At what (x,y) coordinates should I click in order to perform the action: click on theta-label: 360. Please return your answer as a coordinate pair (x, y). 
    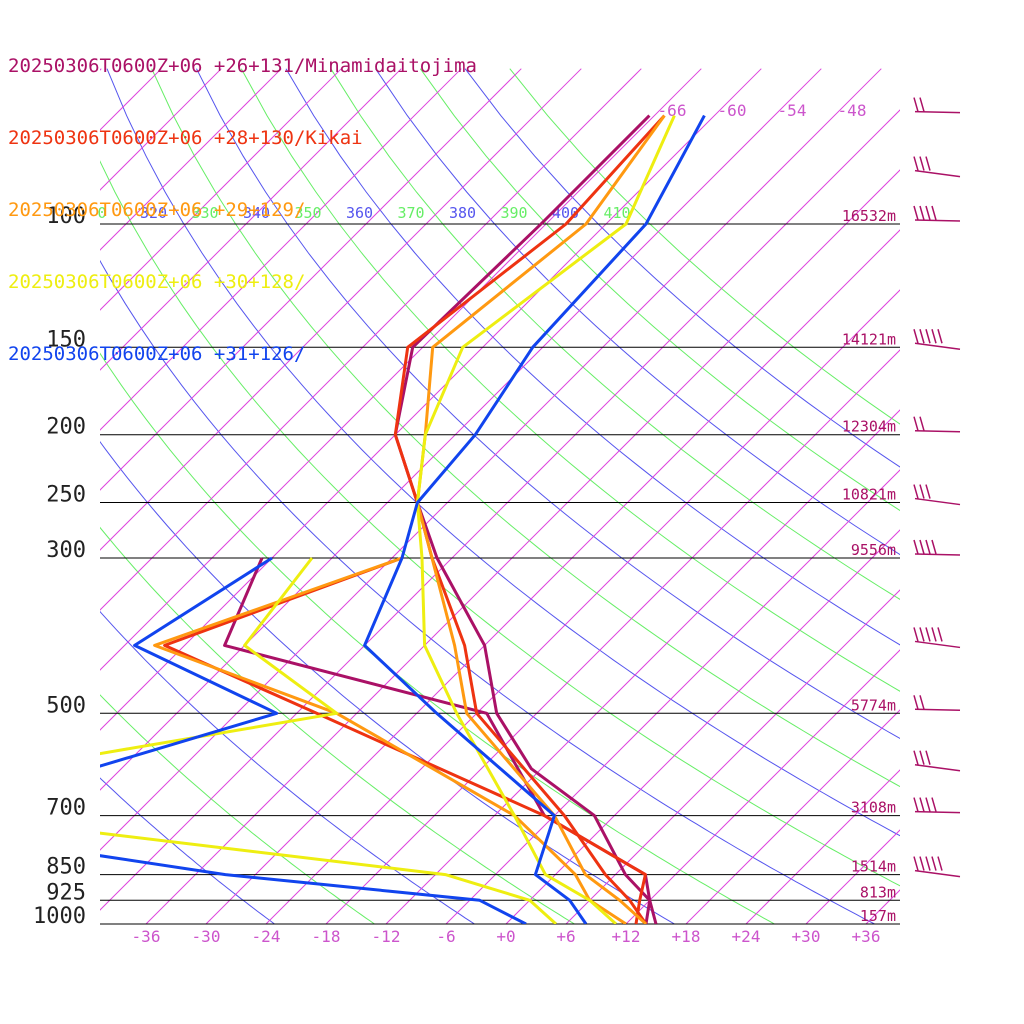
    Looking at the image, I should click on (359, 213).